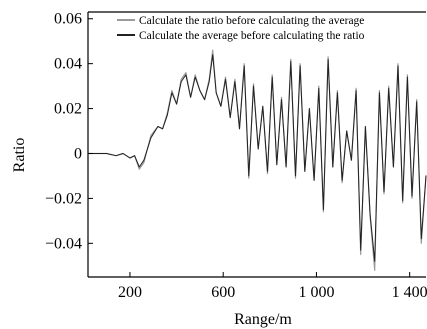  I want to click on x-tick-label: 600, so click(223, 292).